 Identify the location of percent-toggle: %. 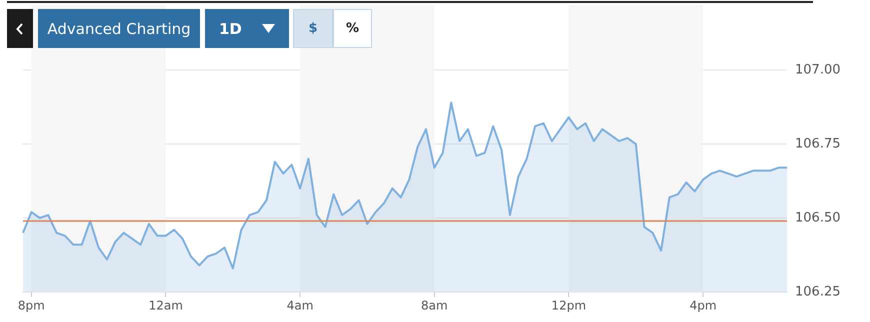
(352, 28).